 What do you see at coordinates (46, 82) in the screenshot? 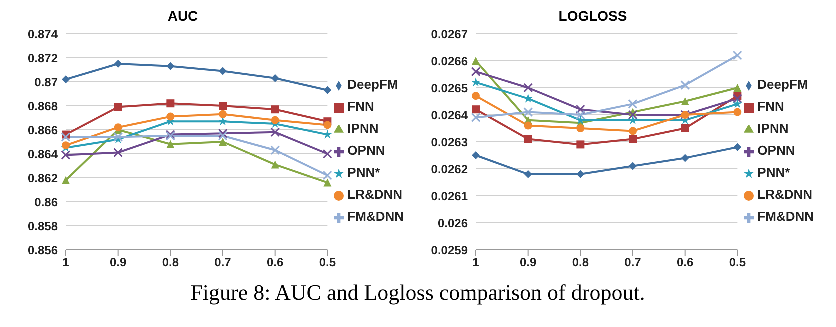
I see `y-tick-label: 0.87` at bounding box center [46, 82].